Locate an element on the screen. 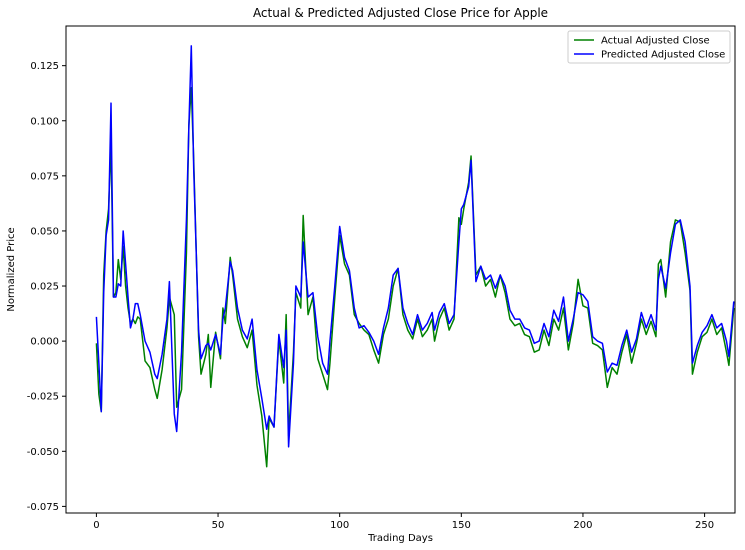 Image resolution: width=745 pixels, height=550 pixels. y-tick-label: -0.075 is located at coordinates (43, 507).